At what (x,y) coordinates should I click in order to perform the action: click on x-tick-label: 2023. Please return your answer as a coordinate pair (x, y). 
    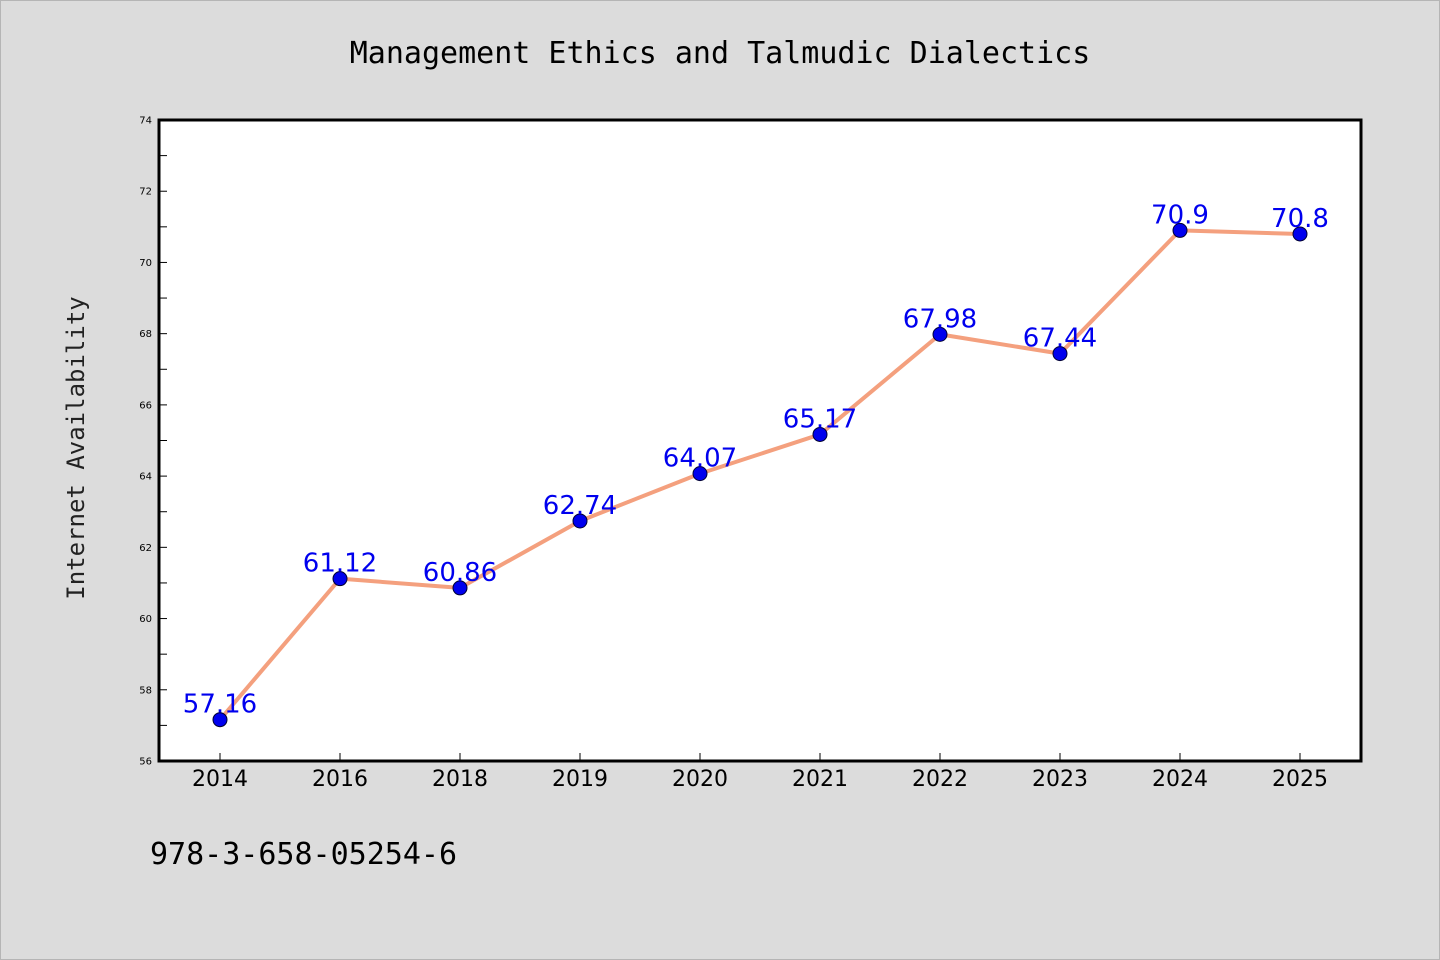
    Looking at the image, I should click on (1060, 779).